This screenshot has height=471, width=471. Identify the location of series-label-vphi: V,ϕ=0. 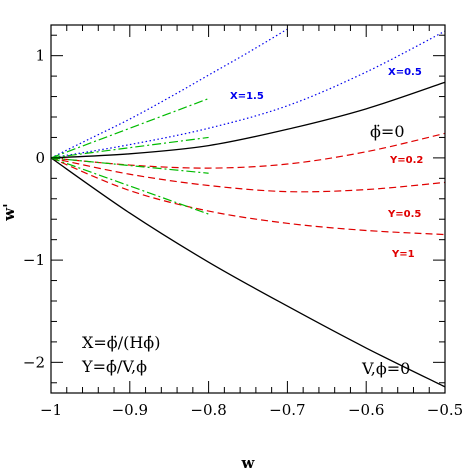
(385, 368).